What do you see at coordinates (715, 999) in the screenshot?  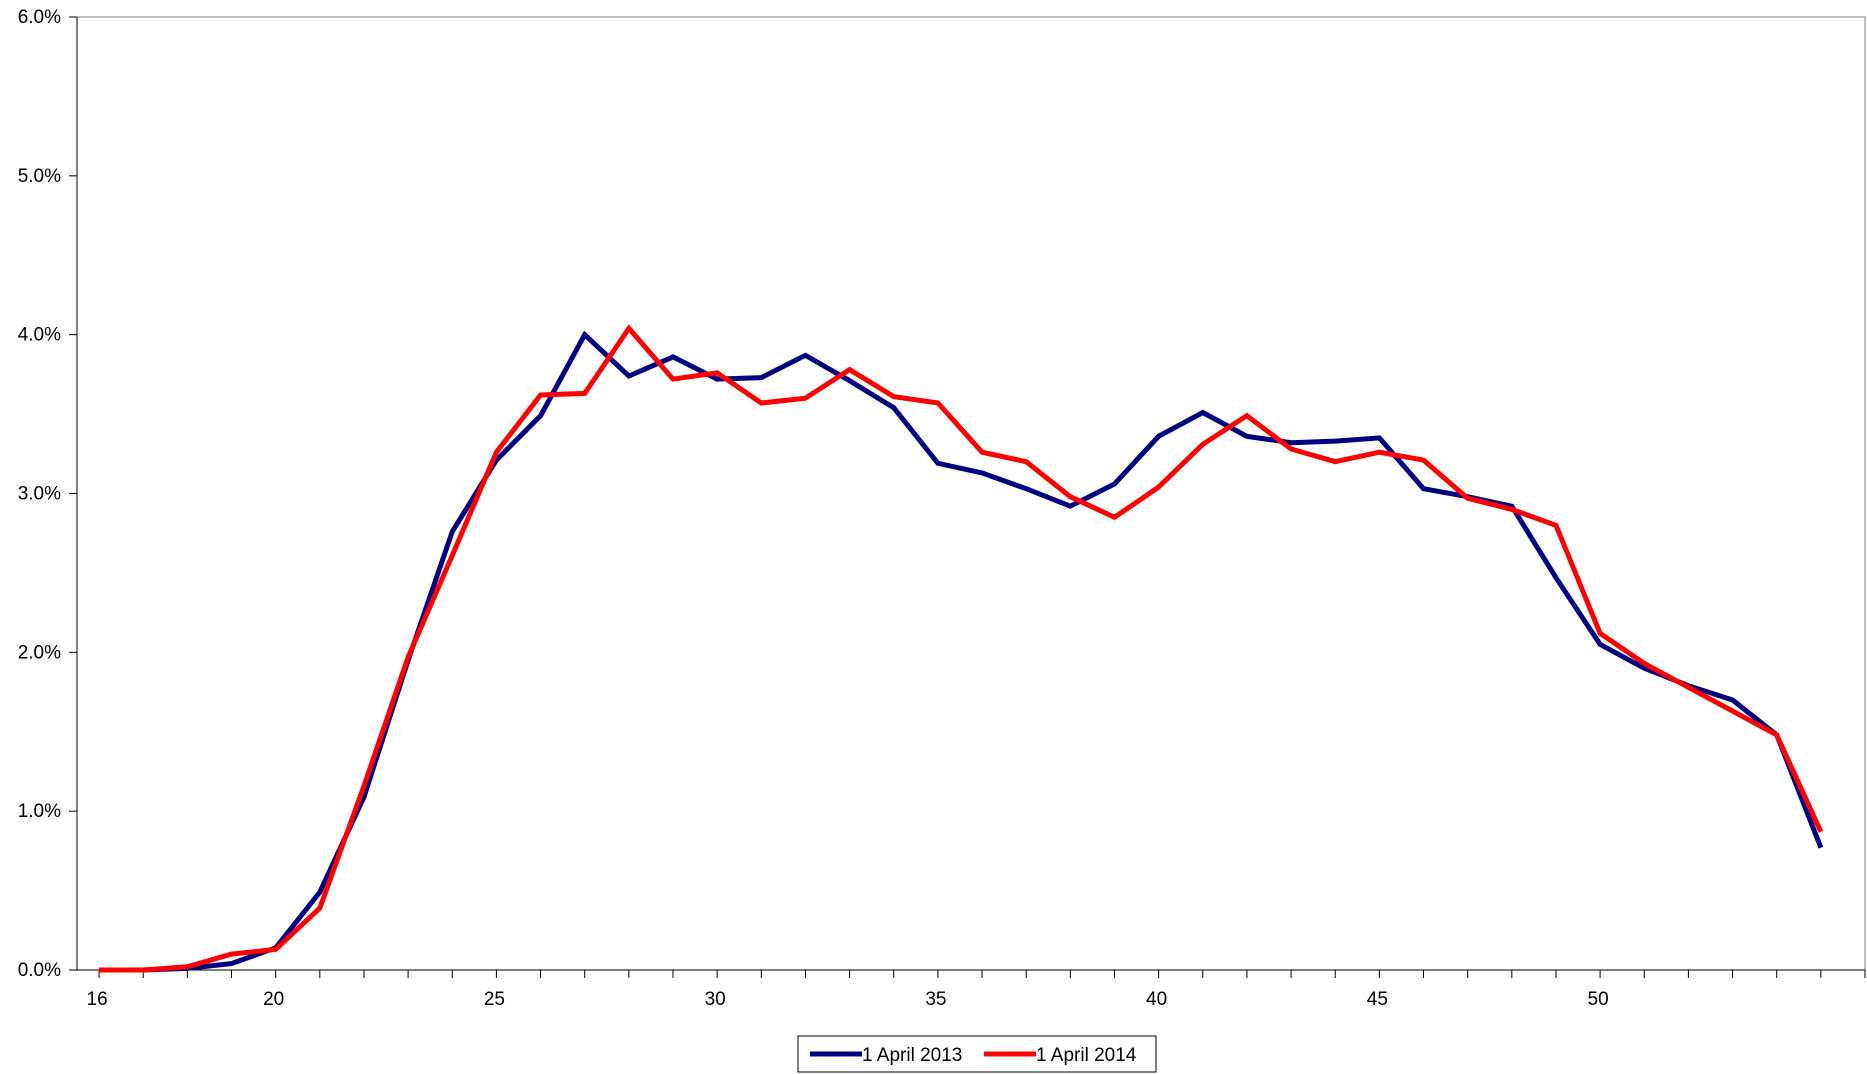 I see `x-tick-label: 30` at bounding box center [715, 999].